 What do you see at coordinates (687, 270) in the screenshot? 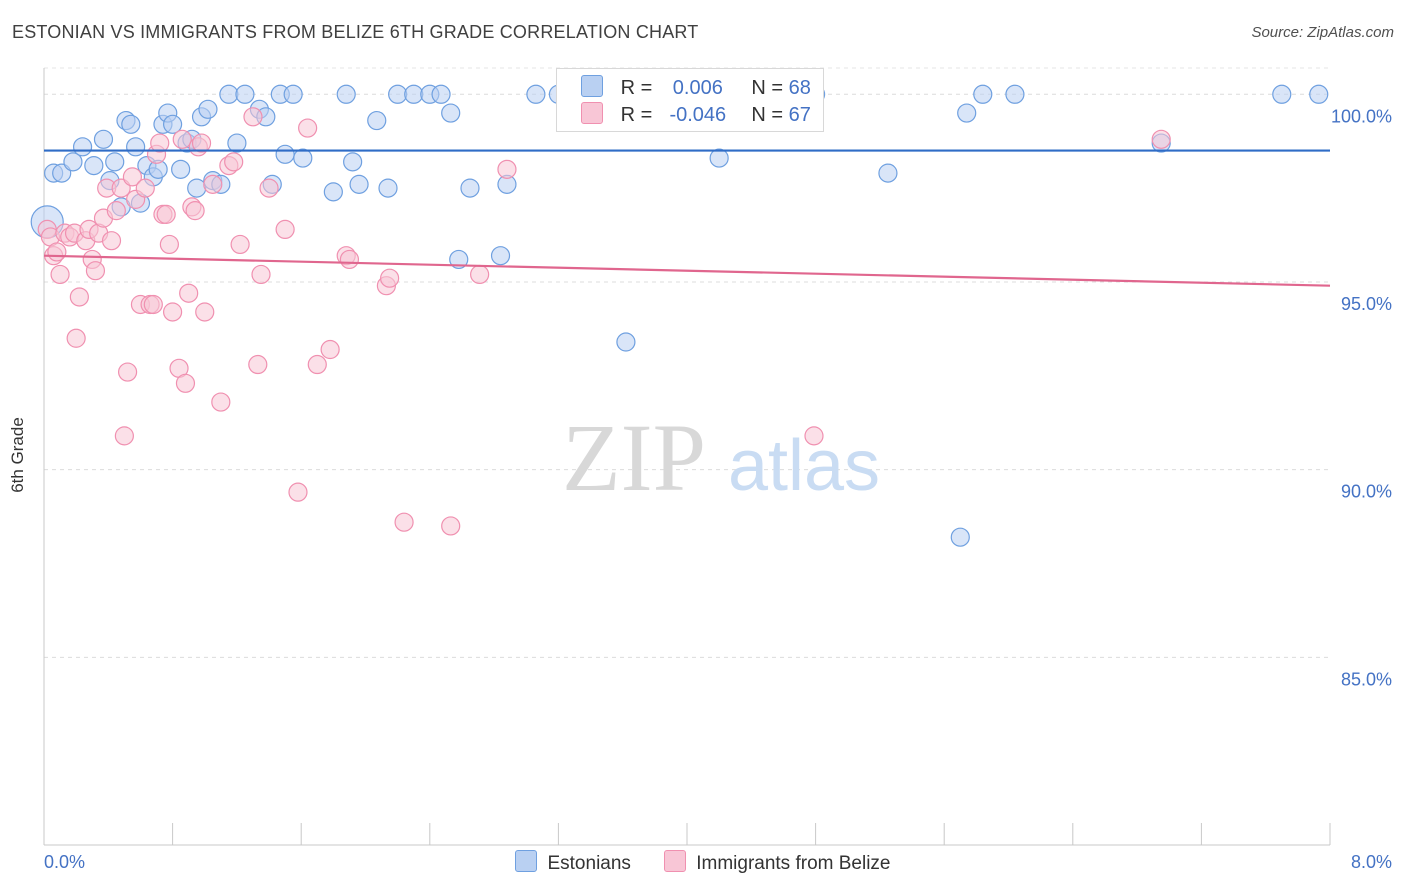
I see `belize-trend-line` at bounding box center [687, 270].